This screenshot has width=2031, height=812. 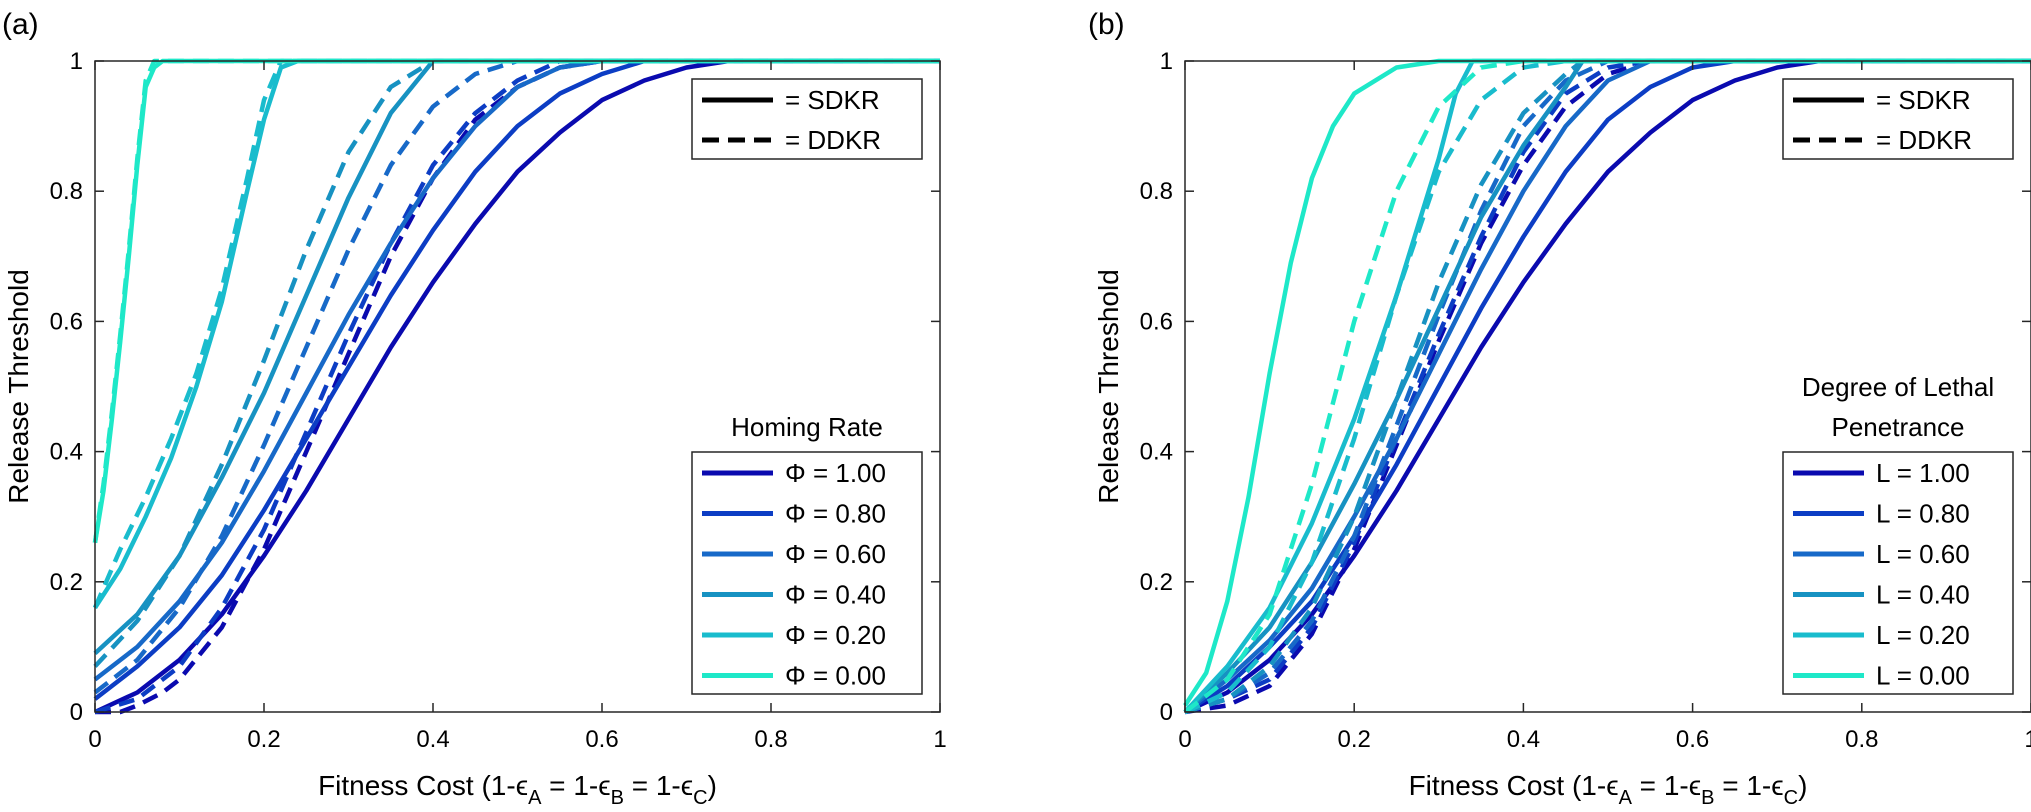 What do you see at coordinates (835, 635) in the screenshot?
I see `parameter-legend-label: Φ = 0.20` at bounding box center [835, 635].